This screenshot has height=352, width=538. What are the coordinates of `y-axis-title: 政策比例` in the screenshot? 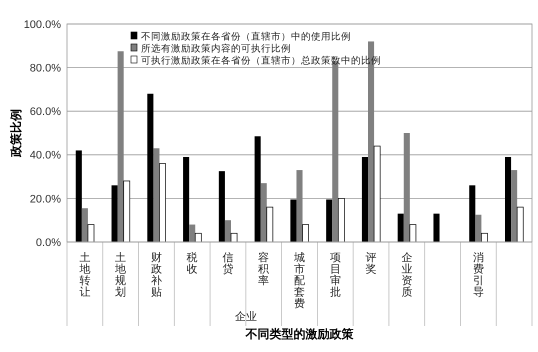 It's located at (16, 133).